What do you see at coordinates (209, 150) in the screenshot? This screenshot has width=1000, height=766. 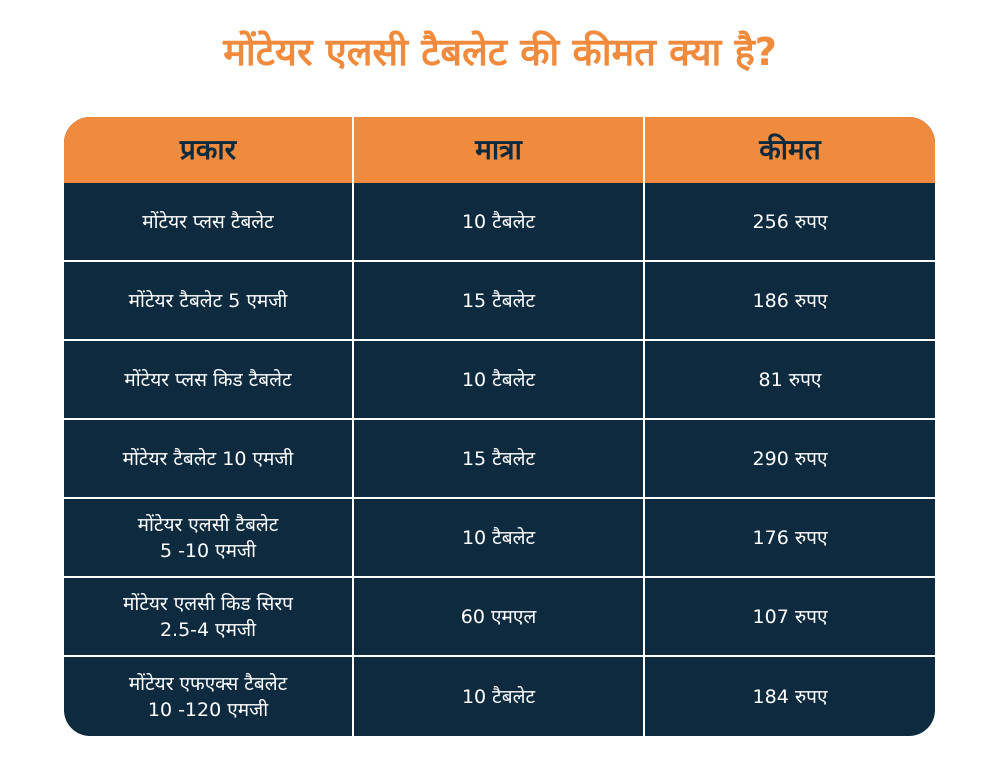 I see `header-type: प्रकार` at bounding box center [209, 150].